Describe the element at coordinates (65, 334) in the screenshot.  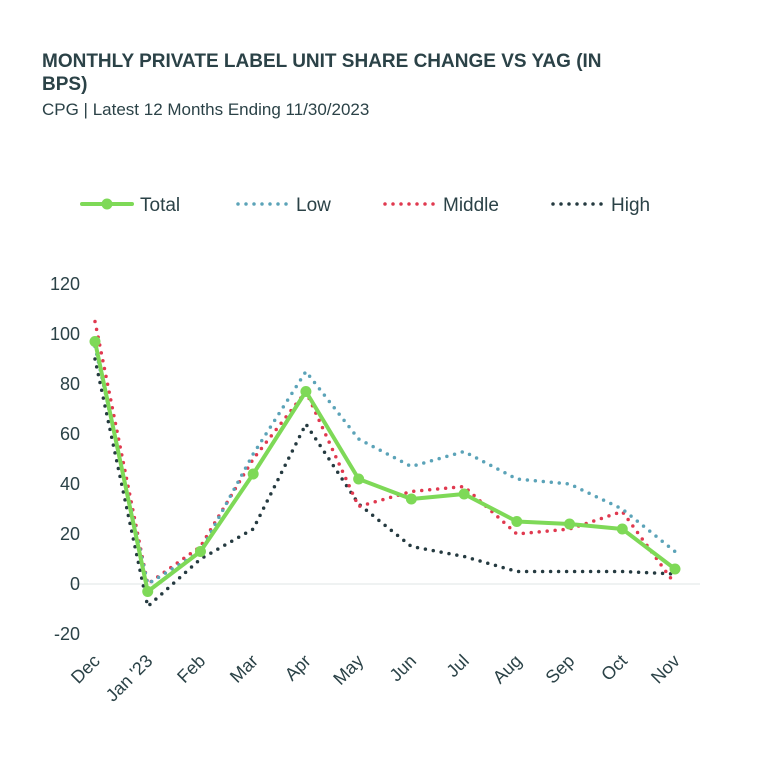
I see `y-tick-label: 100` at that location.